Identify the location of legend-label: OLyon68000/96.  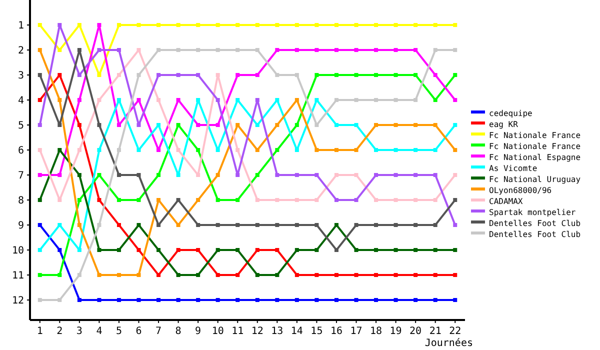
(520, 190).